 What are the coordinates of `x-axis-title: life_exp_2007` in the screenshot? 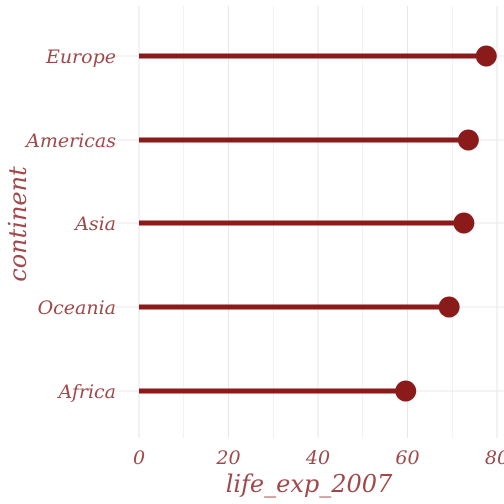 It's located at (309, 484).